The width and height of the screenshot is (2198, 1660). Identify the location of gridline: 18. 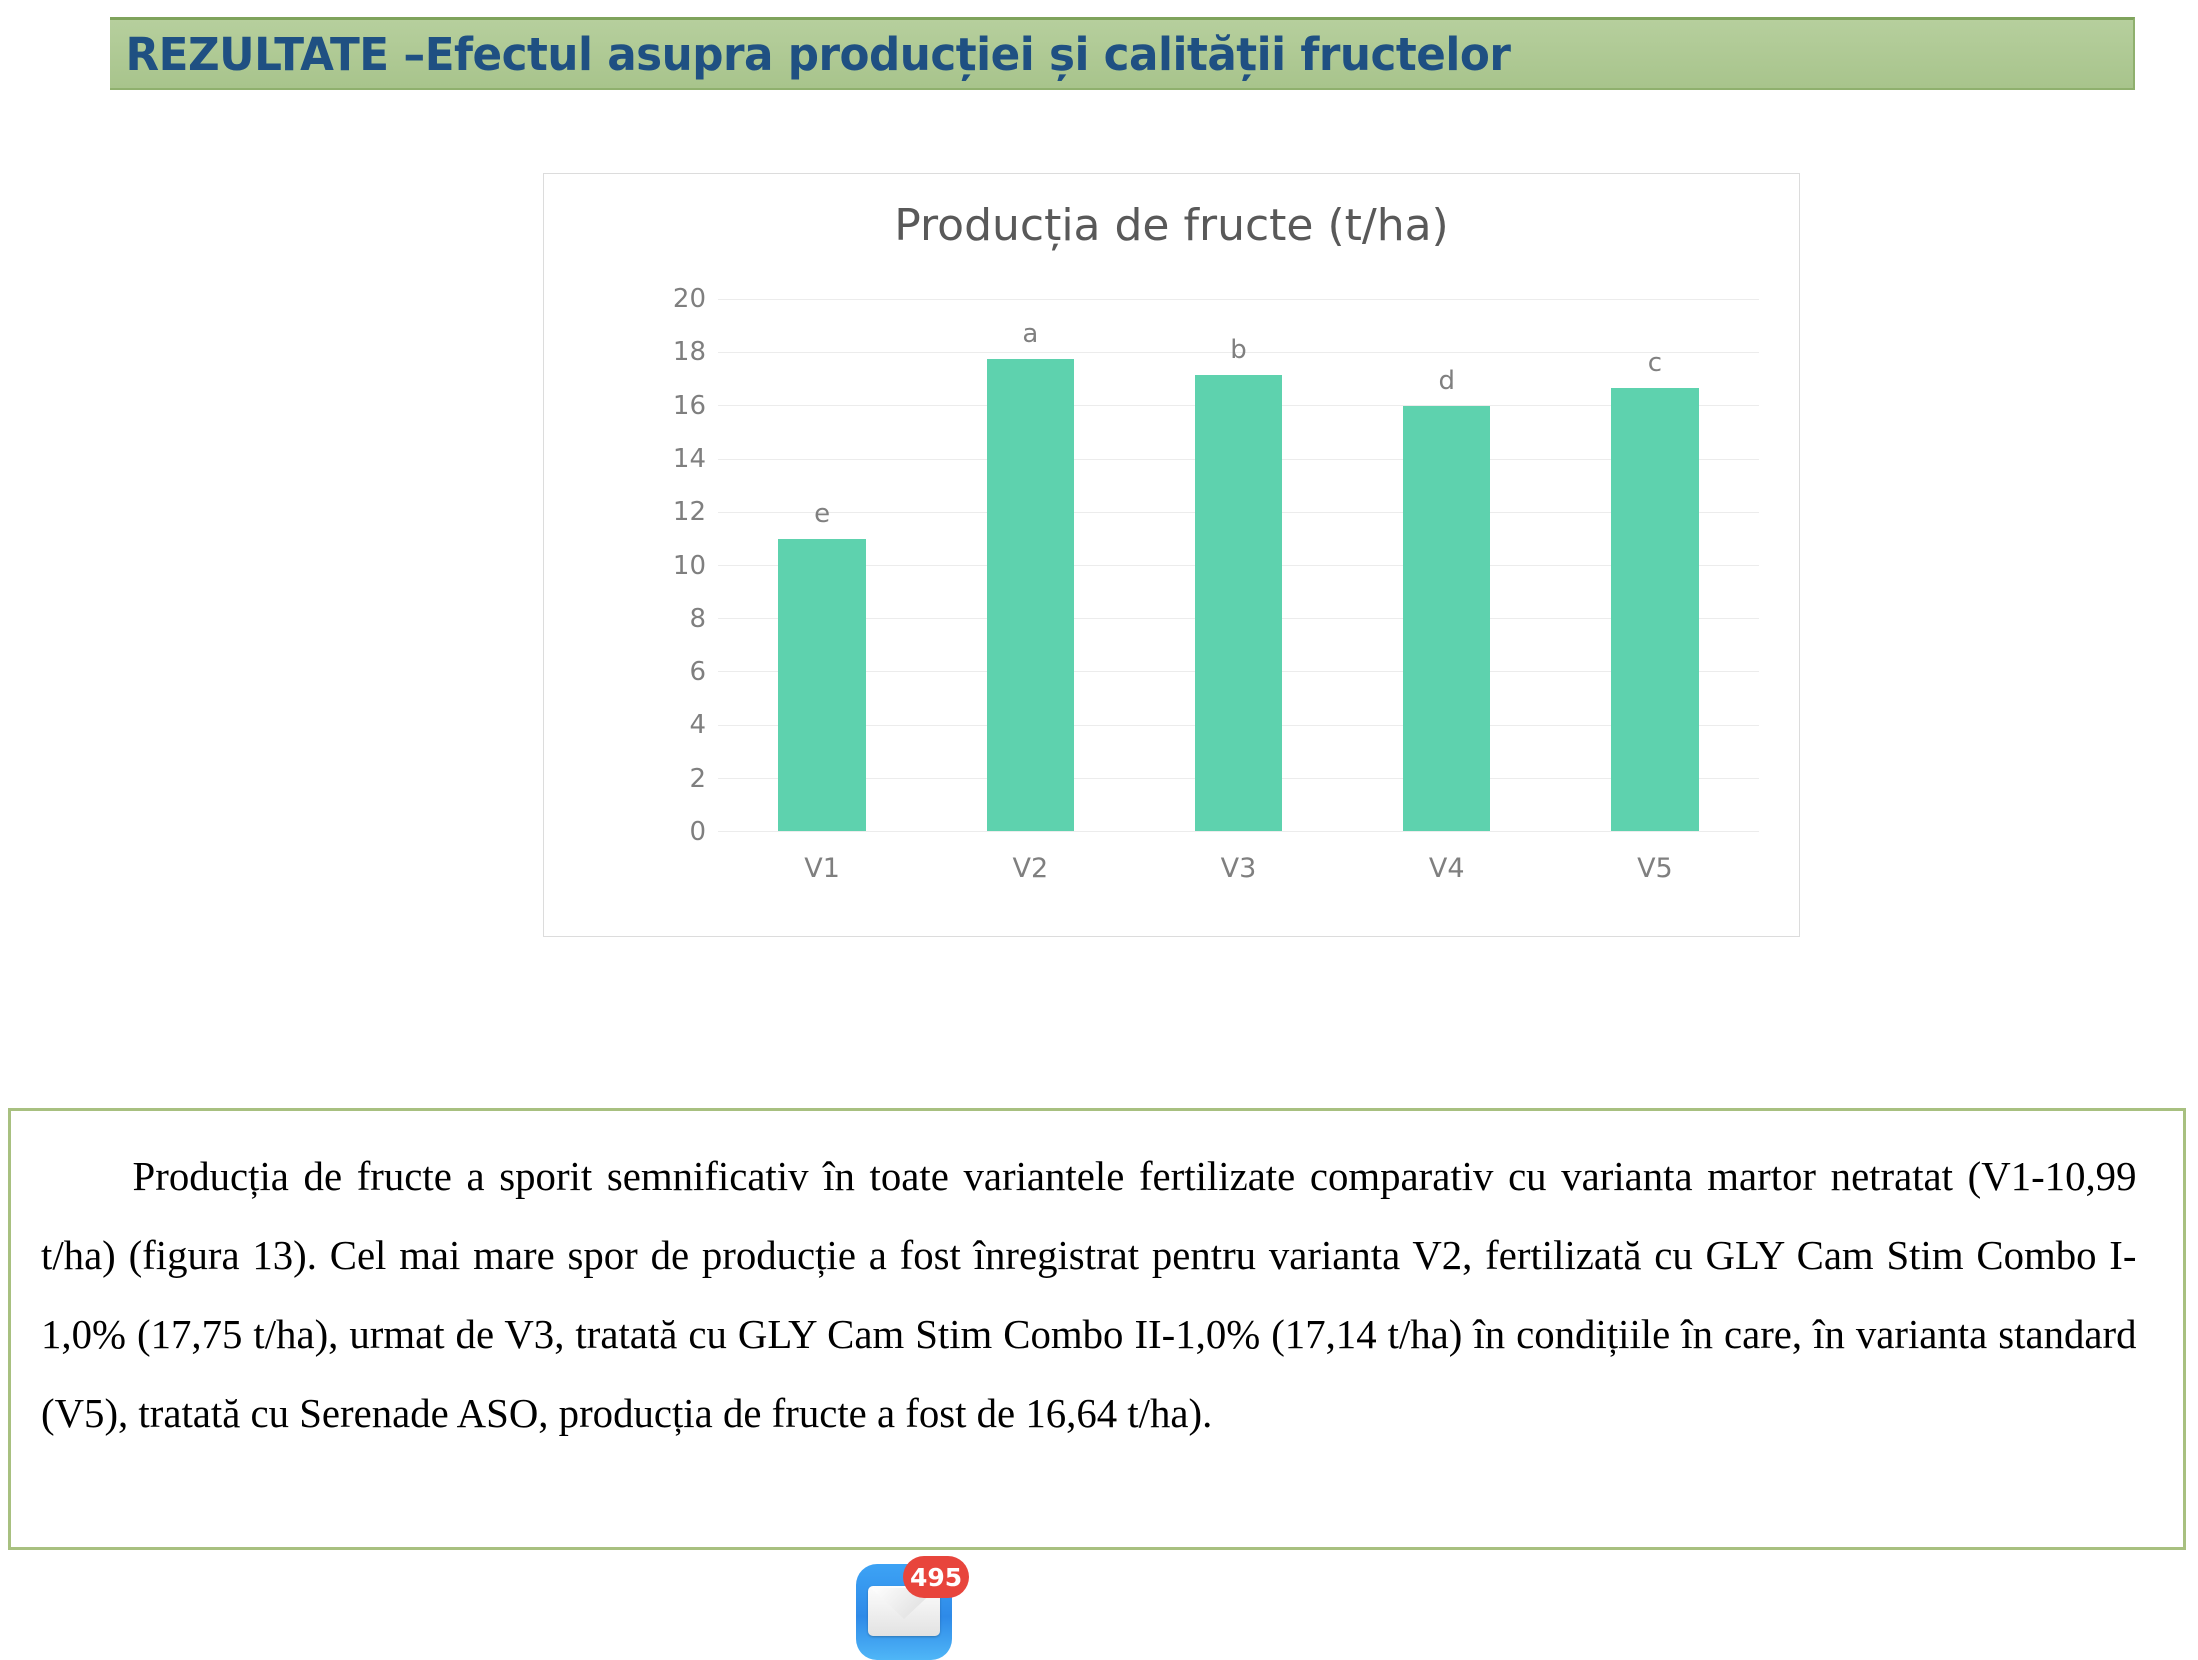
(1216, 352).